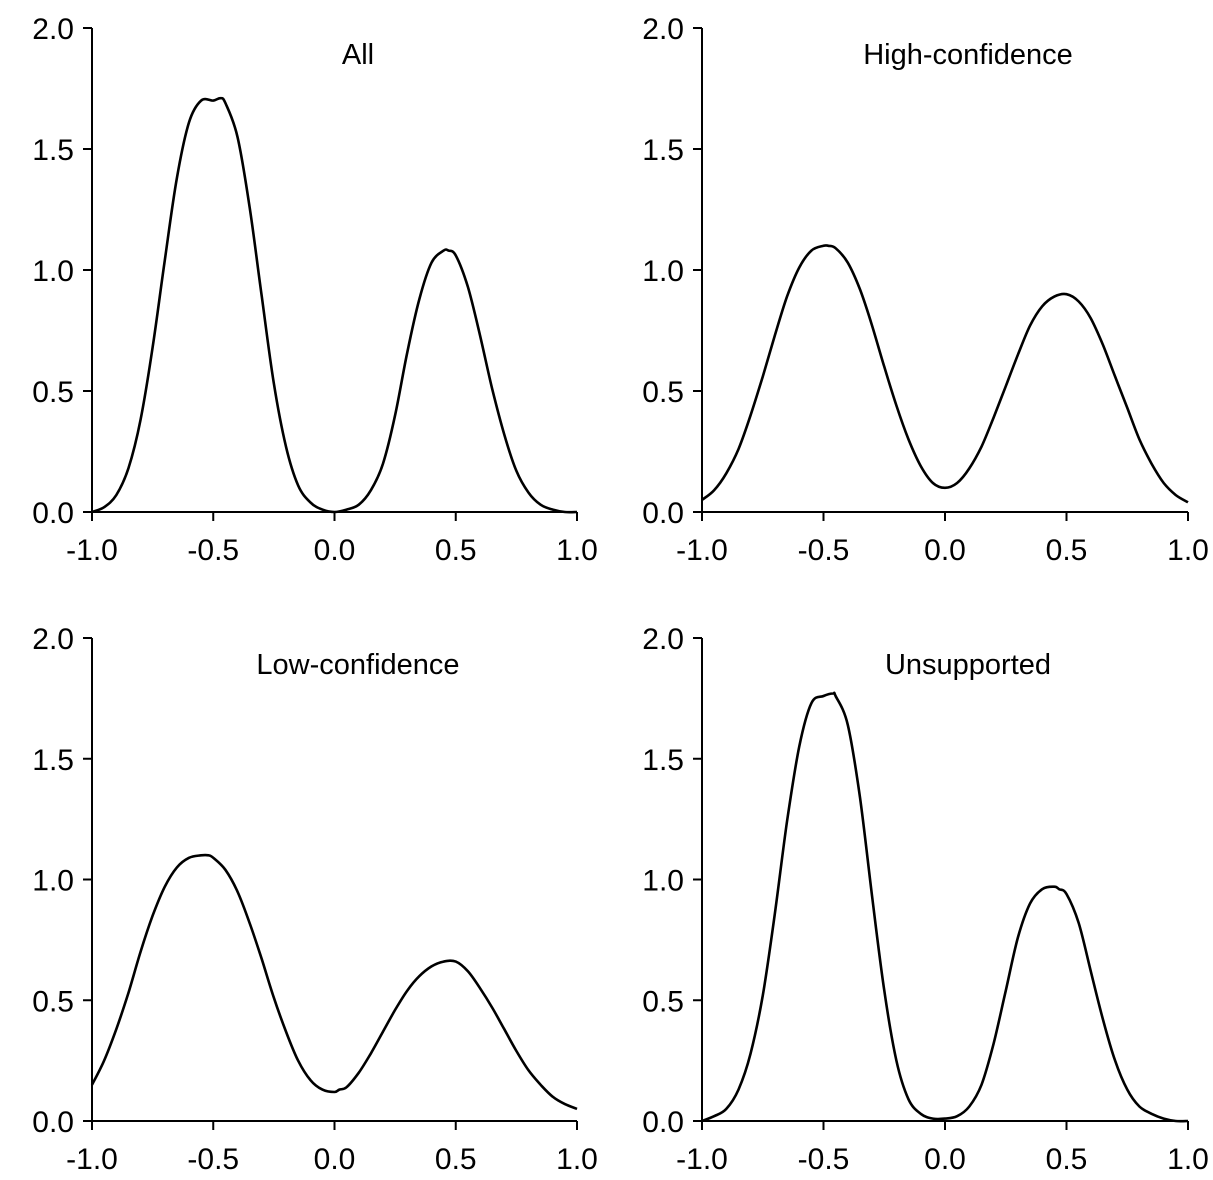  Describe the element at coordinates (358, 55) in the screenshot. I see `panel-title: All` at that location.